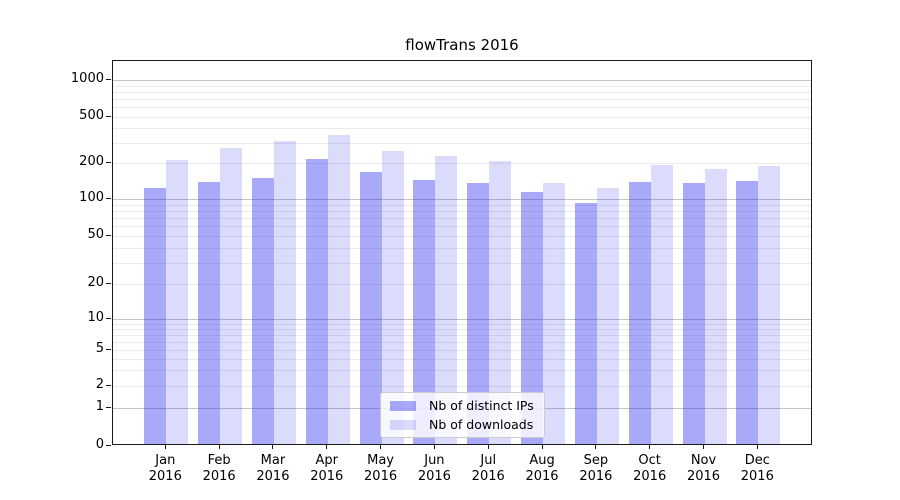  What do you see at coordinates (661, 304) in the screenshot?
I see `bar-downloads-oct` at bounding box center [661, 304].